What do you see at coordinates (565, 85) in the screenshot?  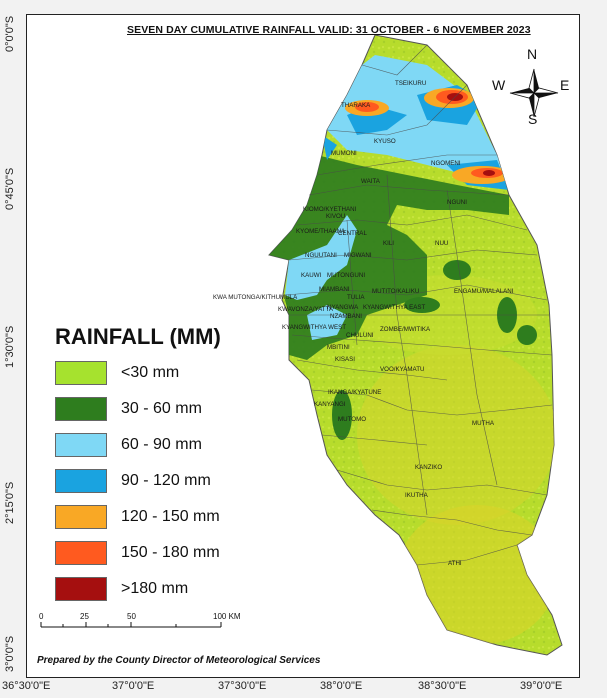 I see `compass-east: E` at bounding box center [565, 85].